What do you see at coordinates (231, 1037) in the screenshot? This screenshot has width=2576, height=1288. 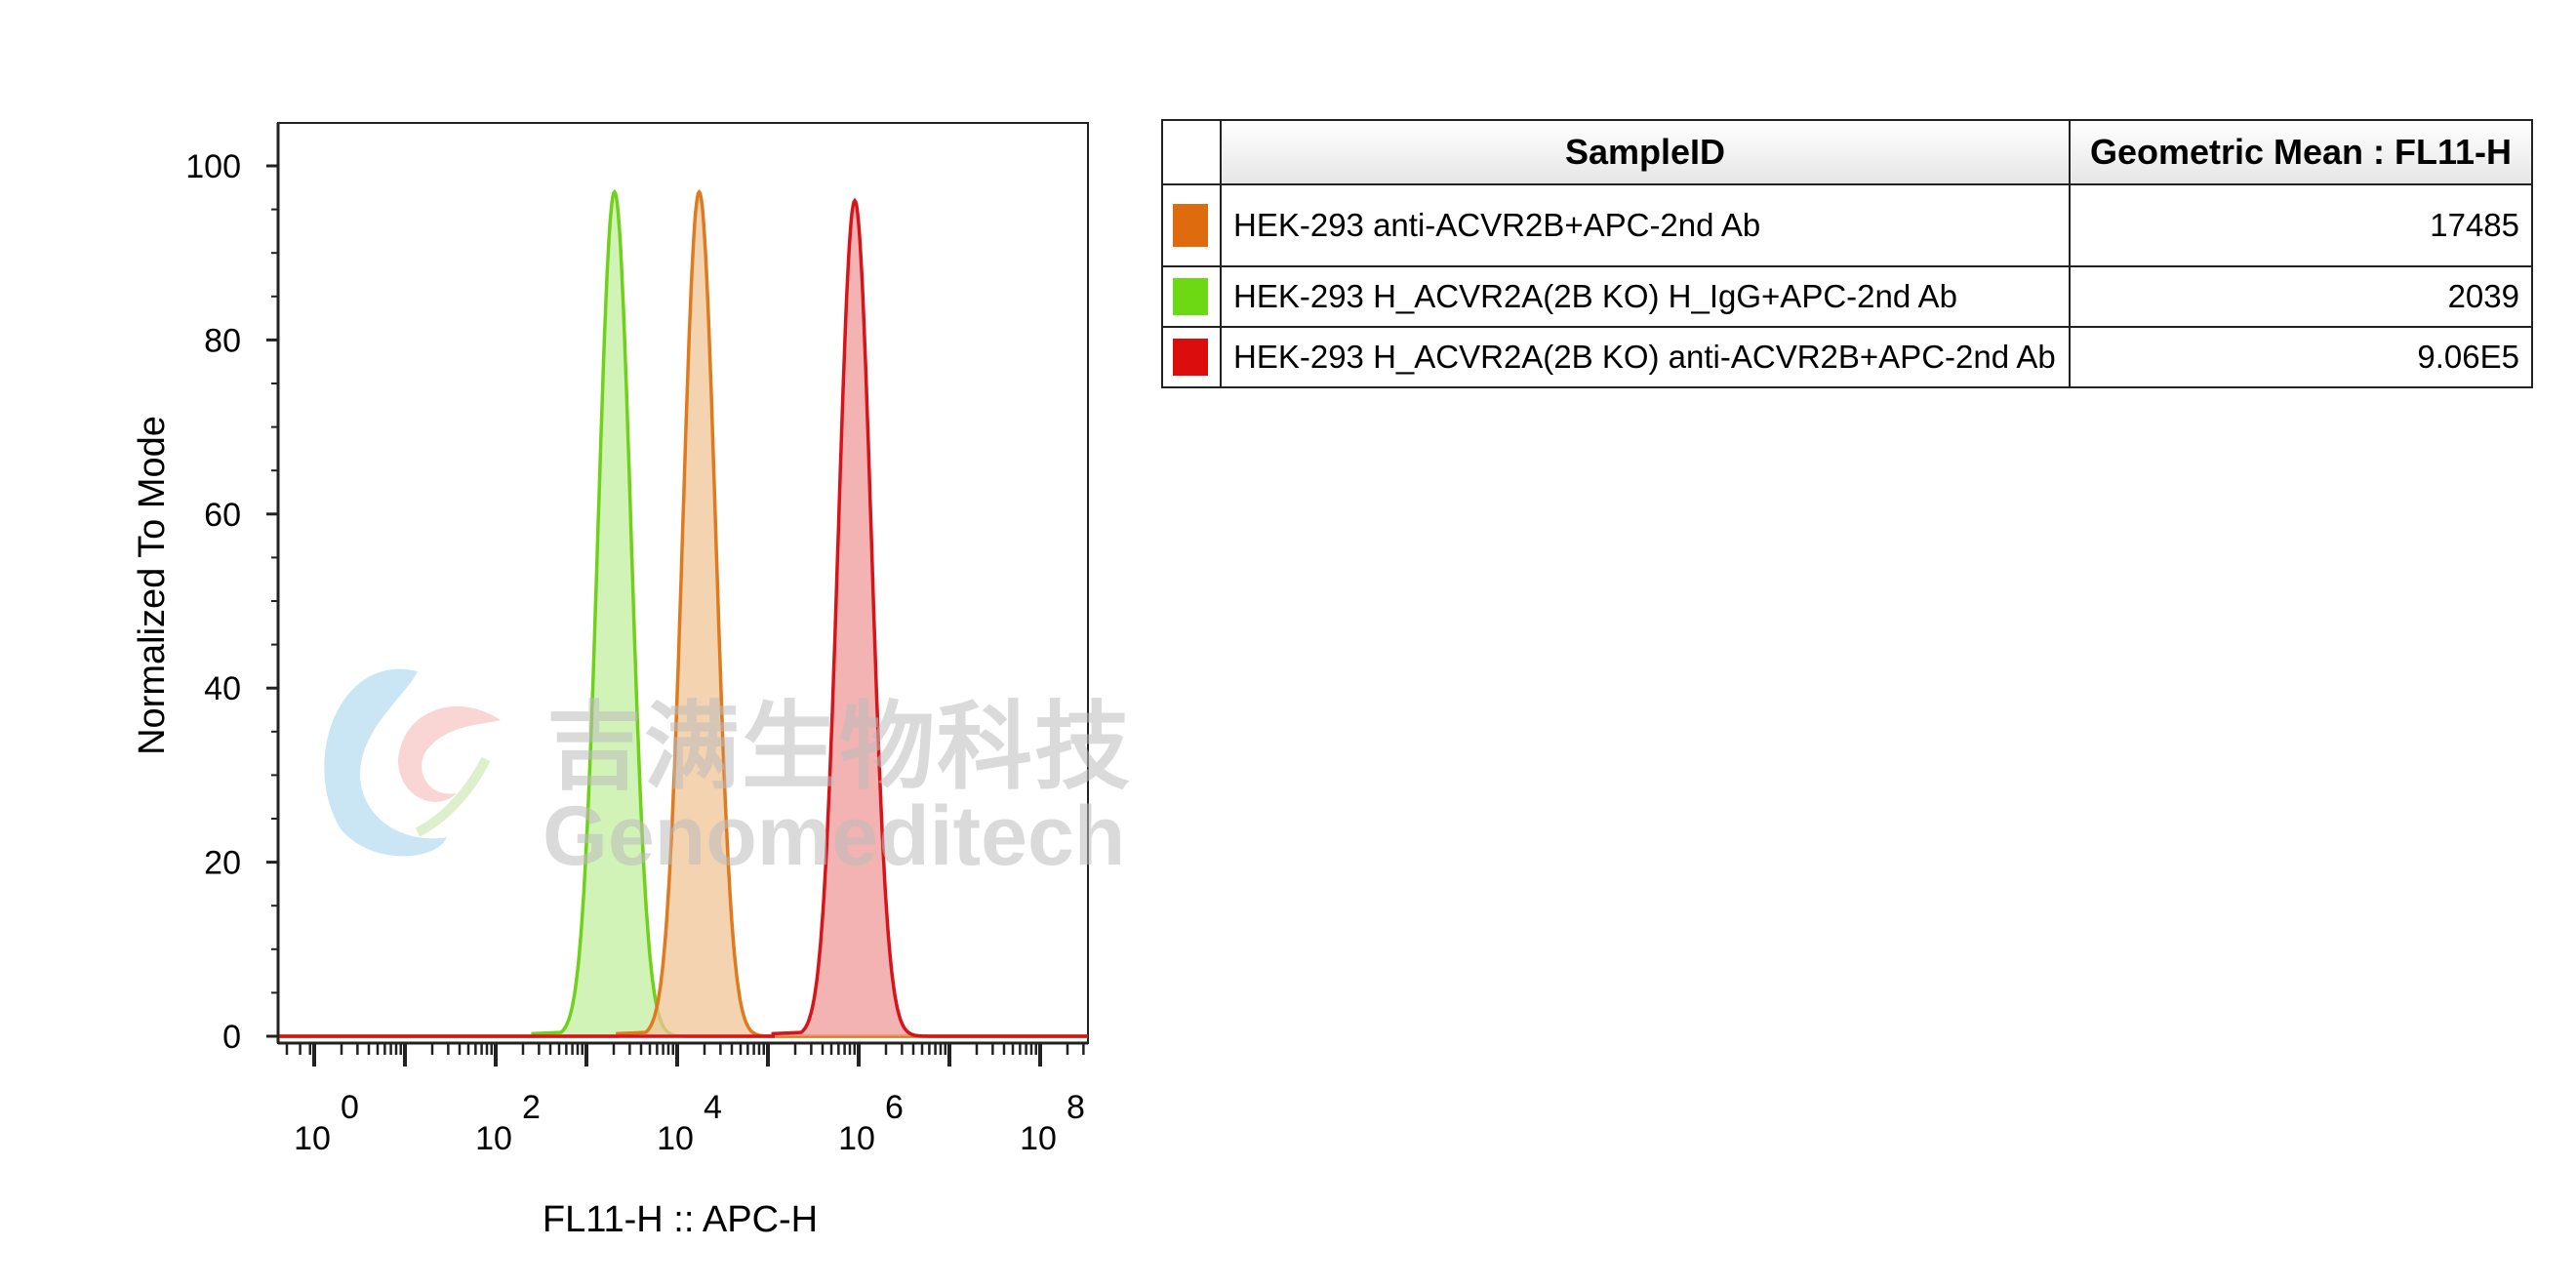 I see `y-tick-label: 0` at bounding box center [231, 1037].